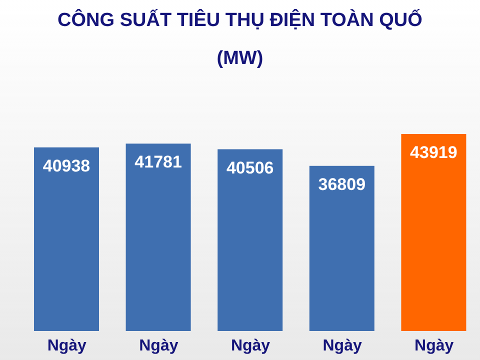  What do you see at coordinates (240, 21) in the screenshot?
I see `chart-title: CÔNG SUẤT TIÊU THỤ ĐIỆN TOÀN QUỐ` at bounding box center [240, 21].